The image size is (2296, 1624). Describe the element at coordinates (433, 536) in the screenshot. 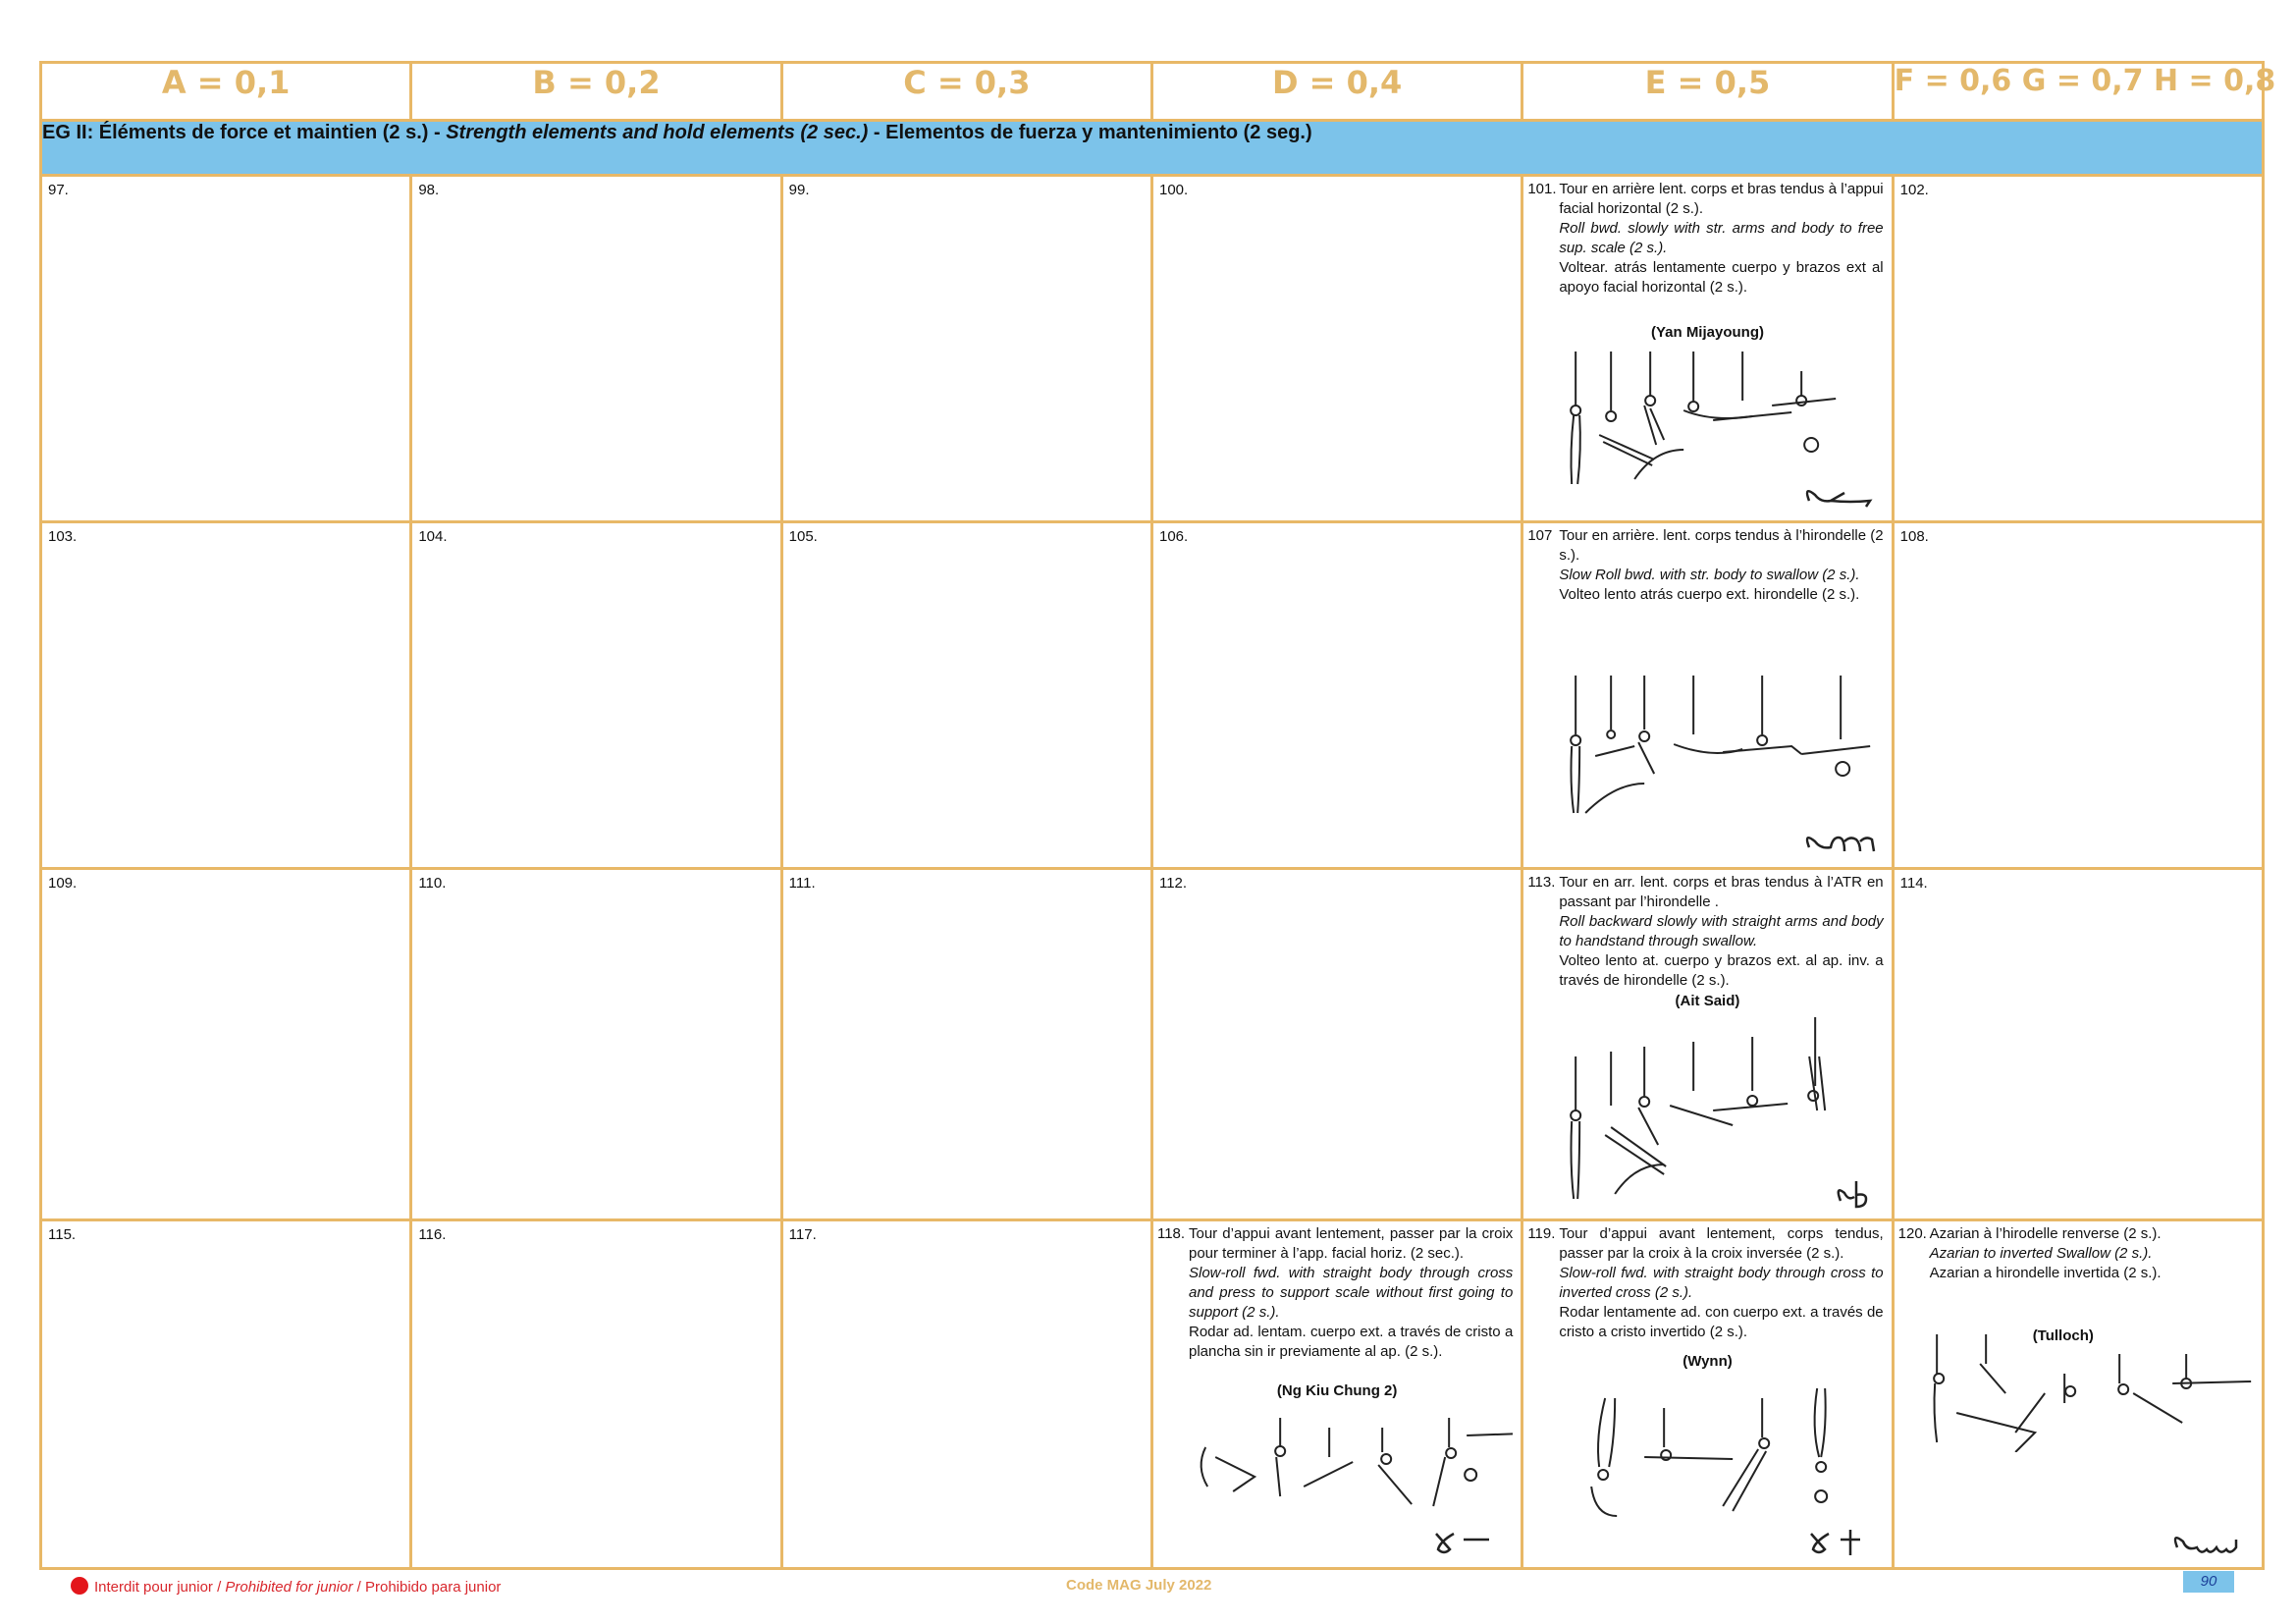

I see `element-number: 104.` at that location.